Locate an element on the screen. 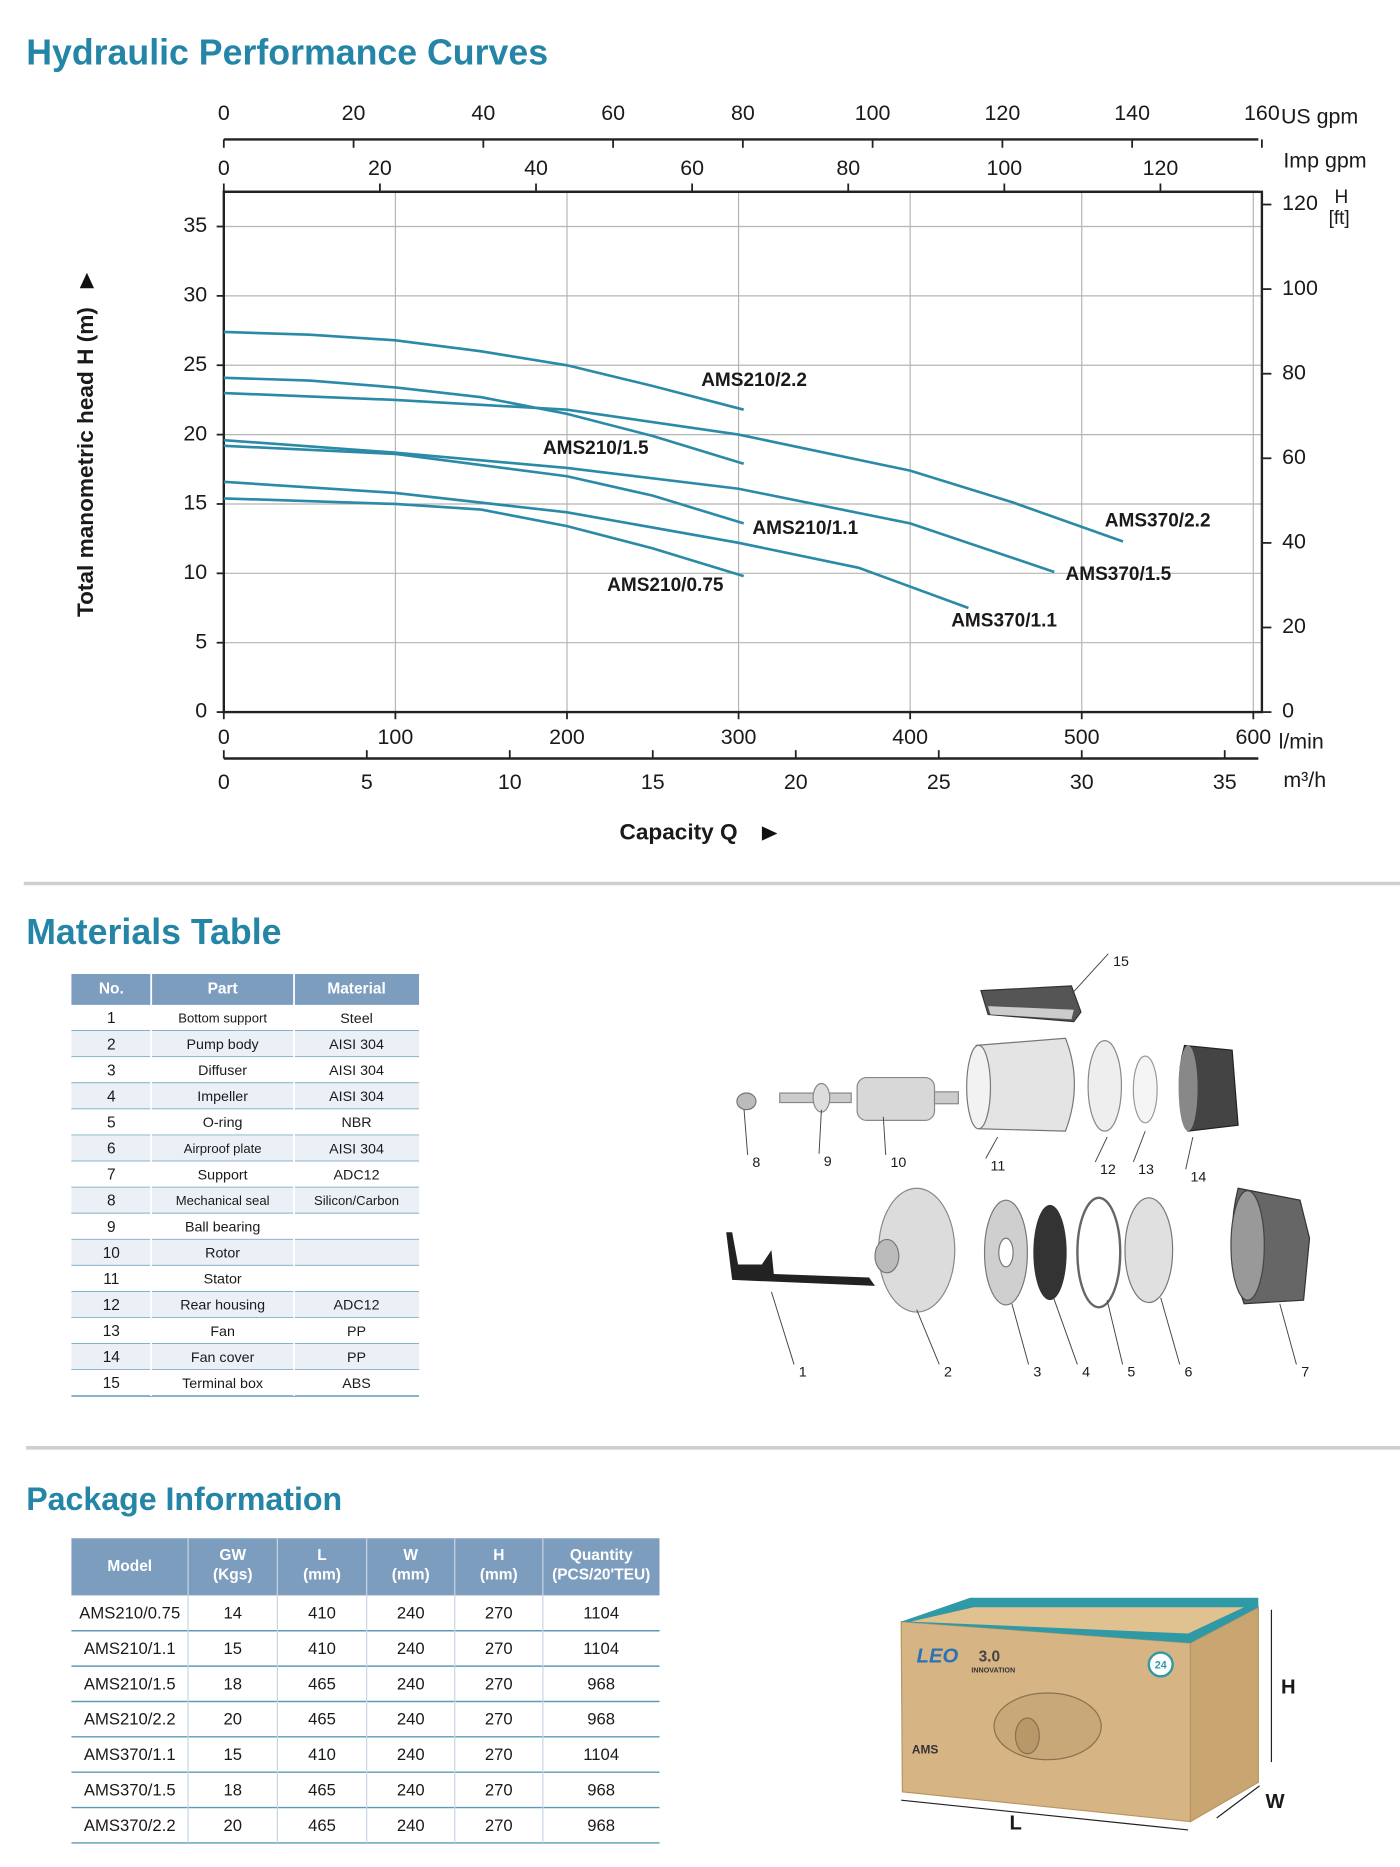 The width and height of the screenshot is (1400, 1867). table-cell: 1 is located at coordinates (111, 1018).